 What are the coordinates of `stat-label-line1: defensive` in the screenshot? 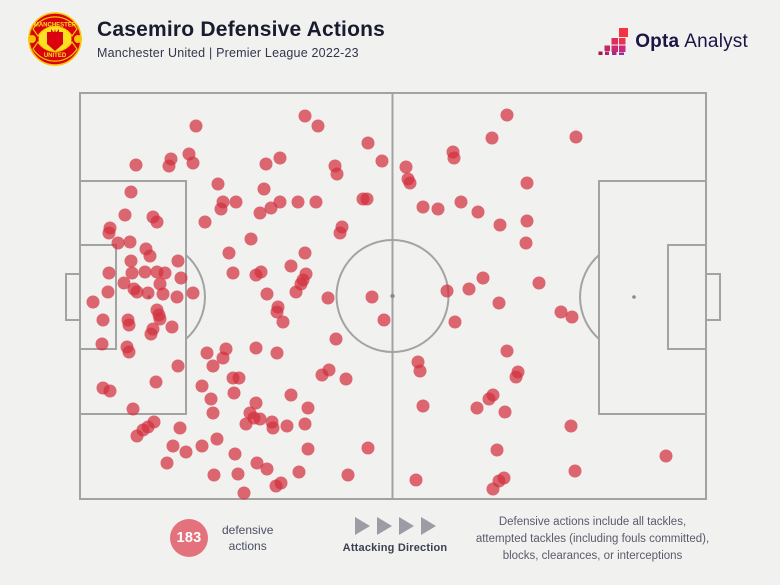 It's located at (248, 530).